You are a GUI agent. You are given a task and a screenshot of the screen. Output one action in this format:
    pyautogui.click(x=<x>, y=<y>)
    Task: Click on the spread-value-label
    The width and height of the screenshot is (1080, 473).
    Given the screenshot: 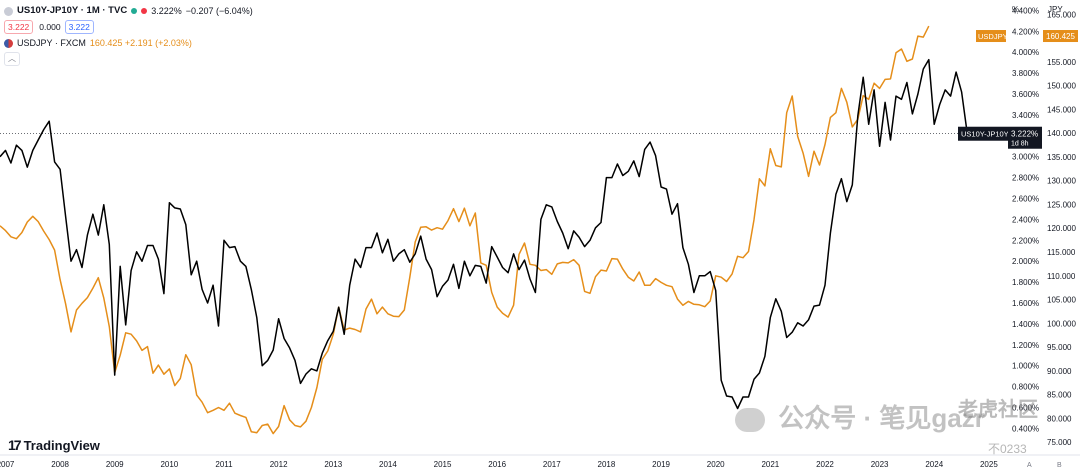 What is the action you would take?
    pyautogui.click(x=1025, y=137)
    